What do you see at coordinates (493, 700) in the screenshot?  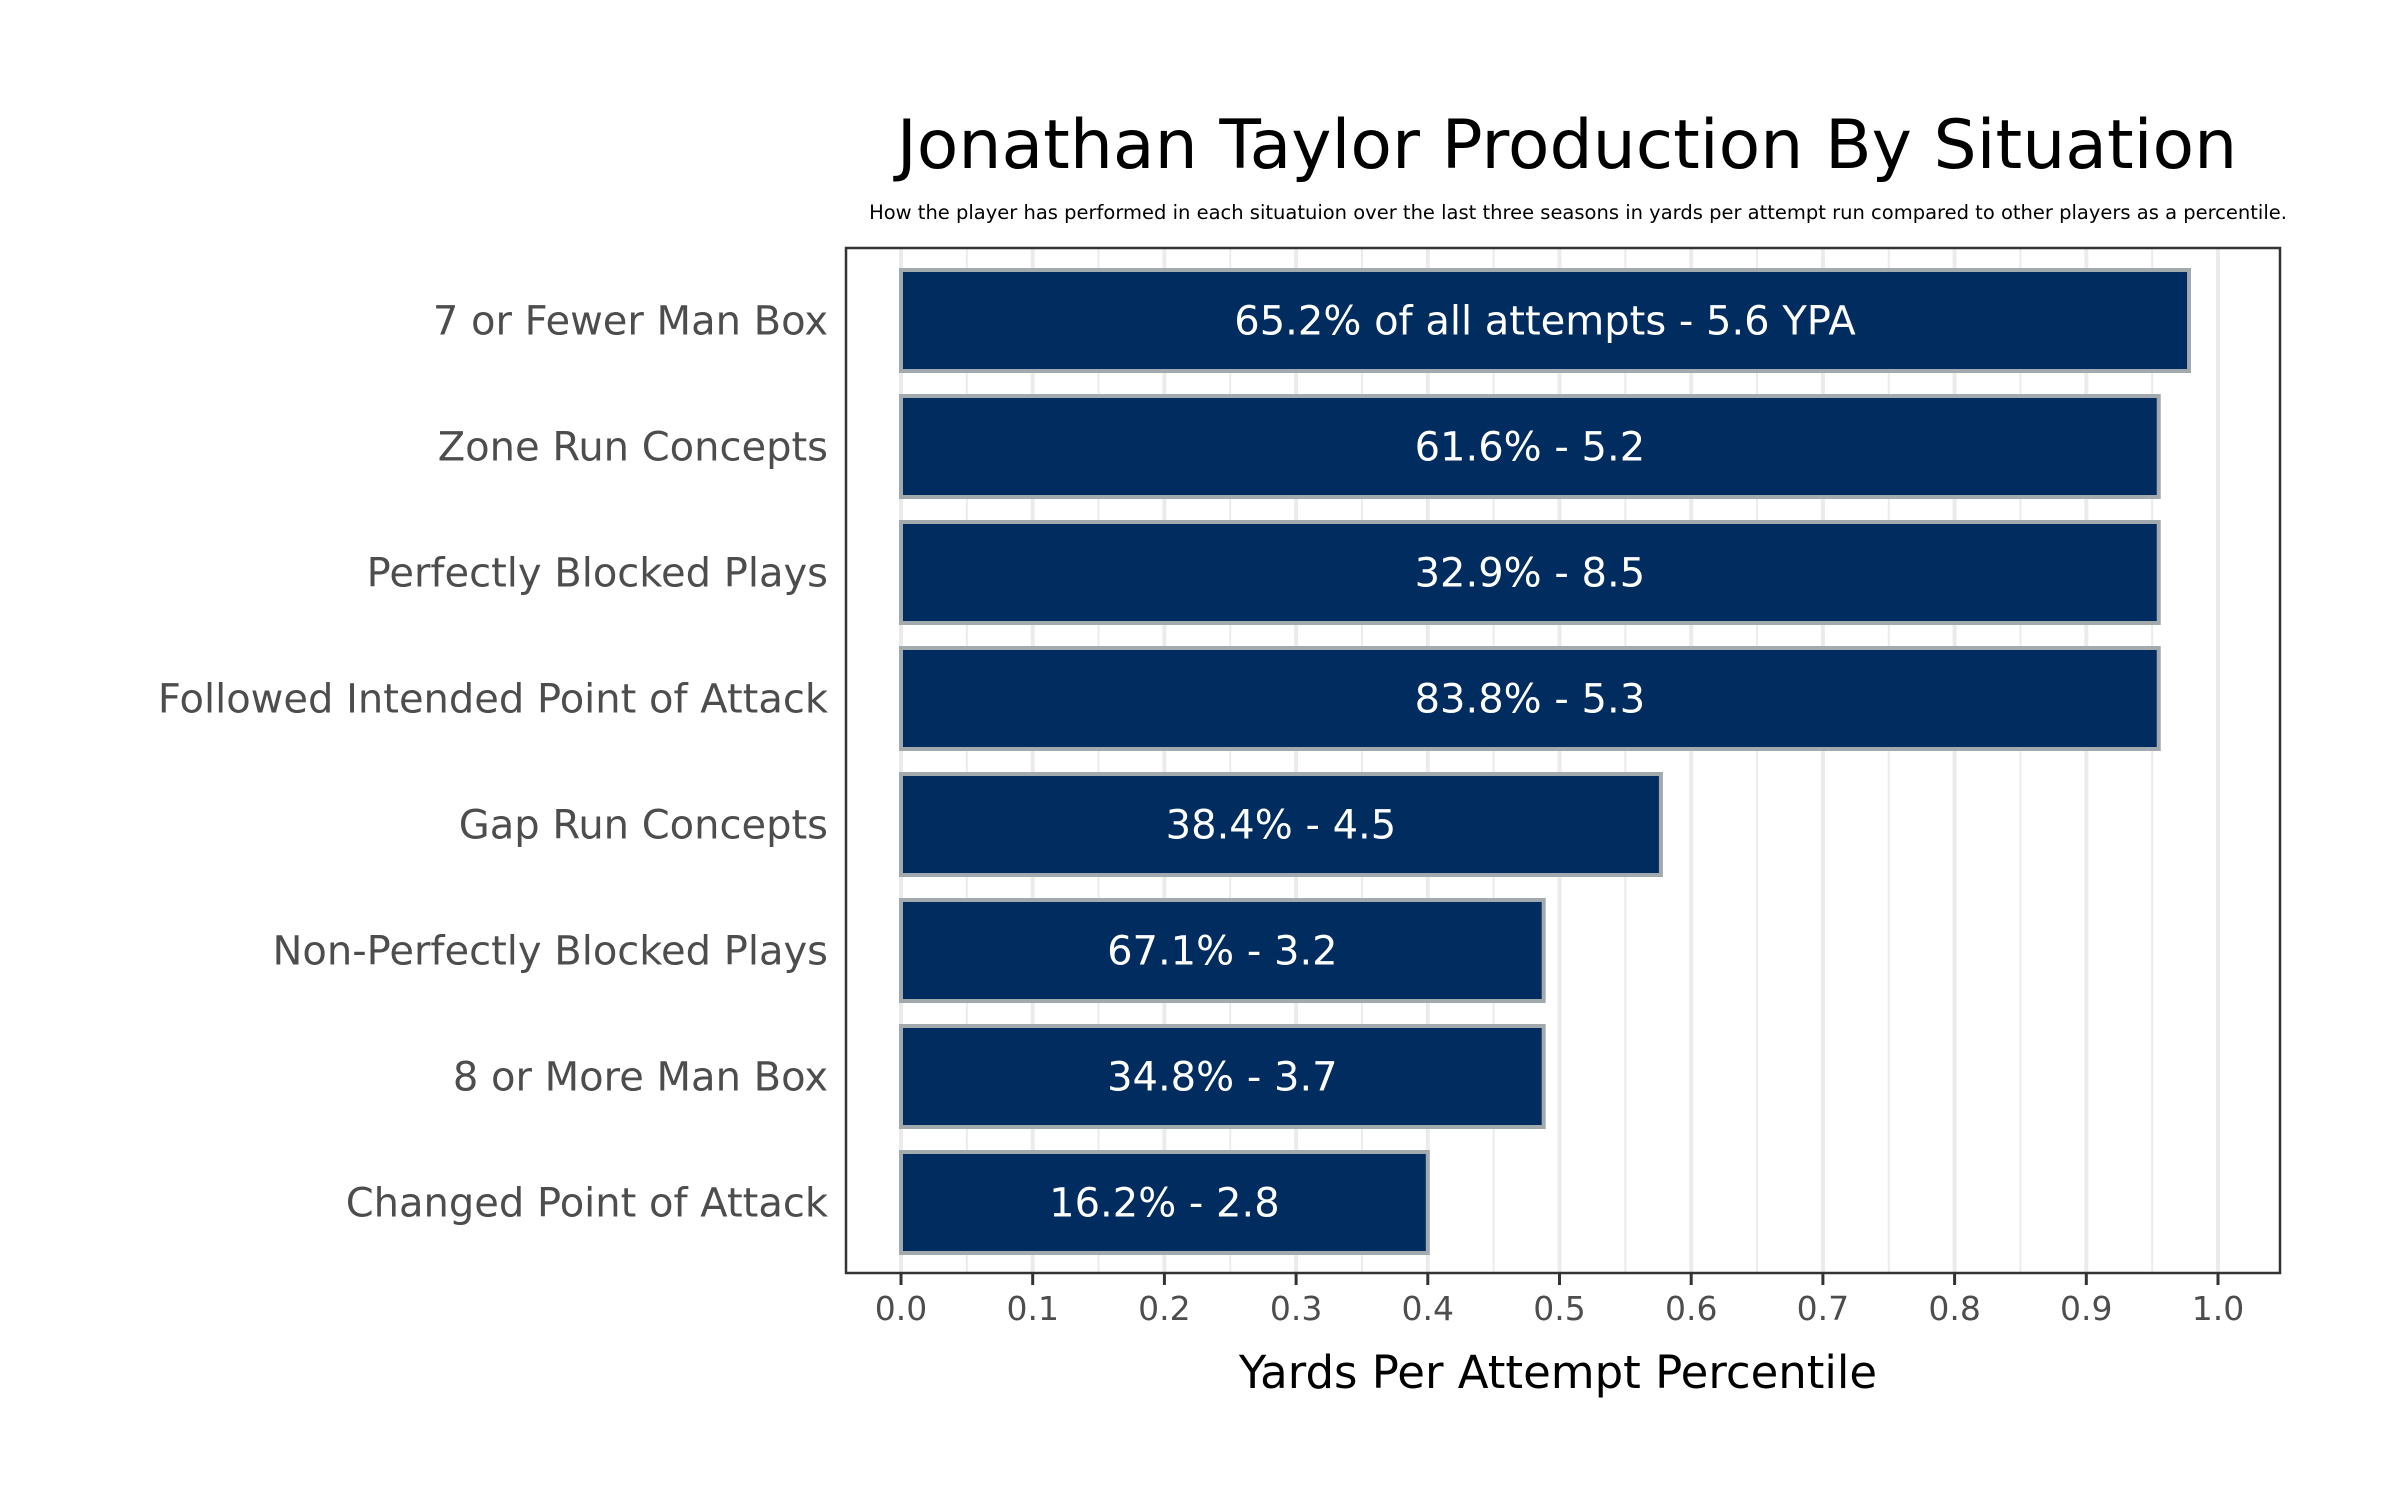 I see `y-tick-label: Followed Intended Point of Attack` at bounding box center [493, 700].